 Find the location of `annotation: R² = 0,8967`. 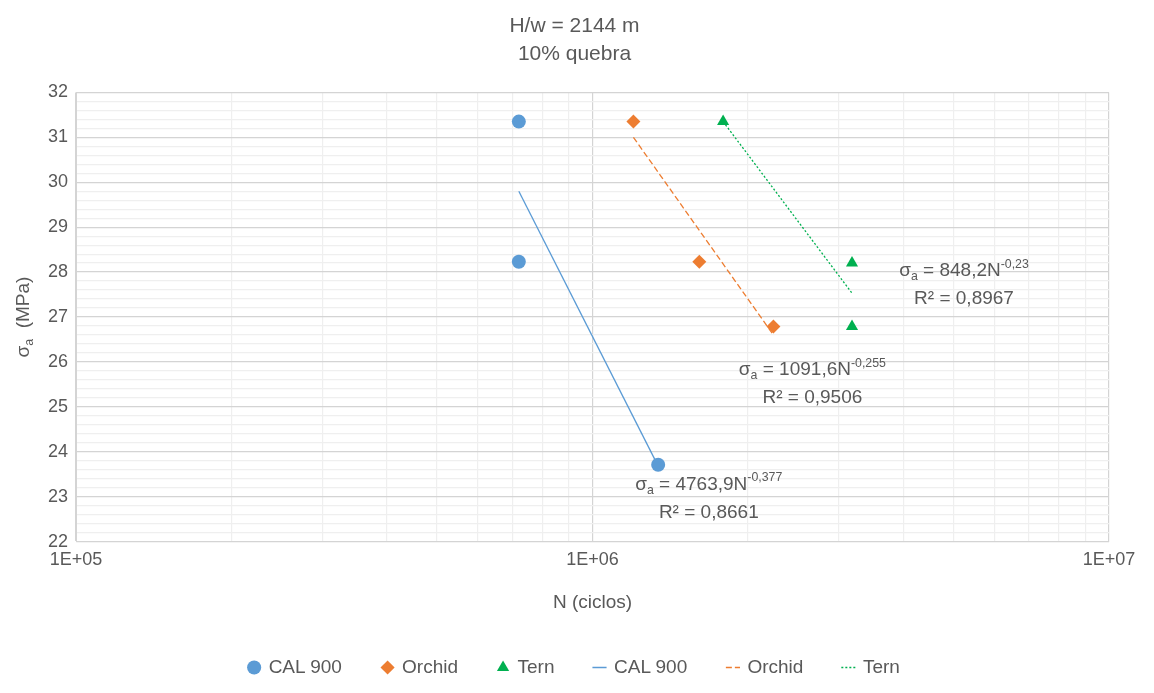

annotation: R² = 0,8967 is located at coordinates (964, 298).